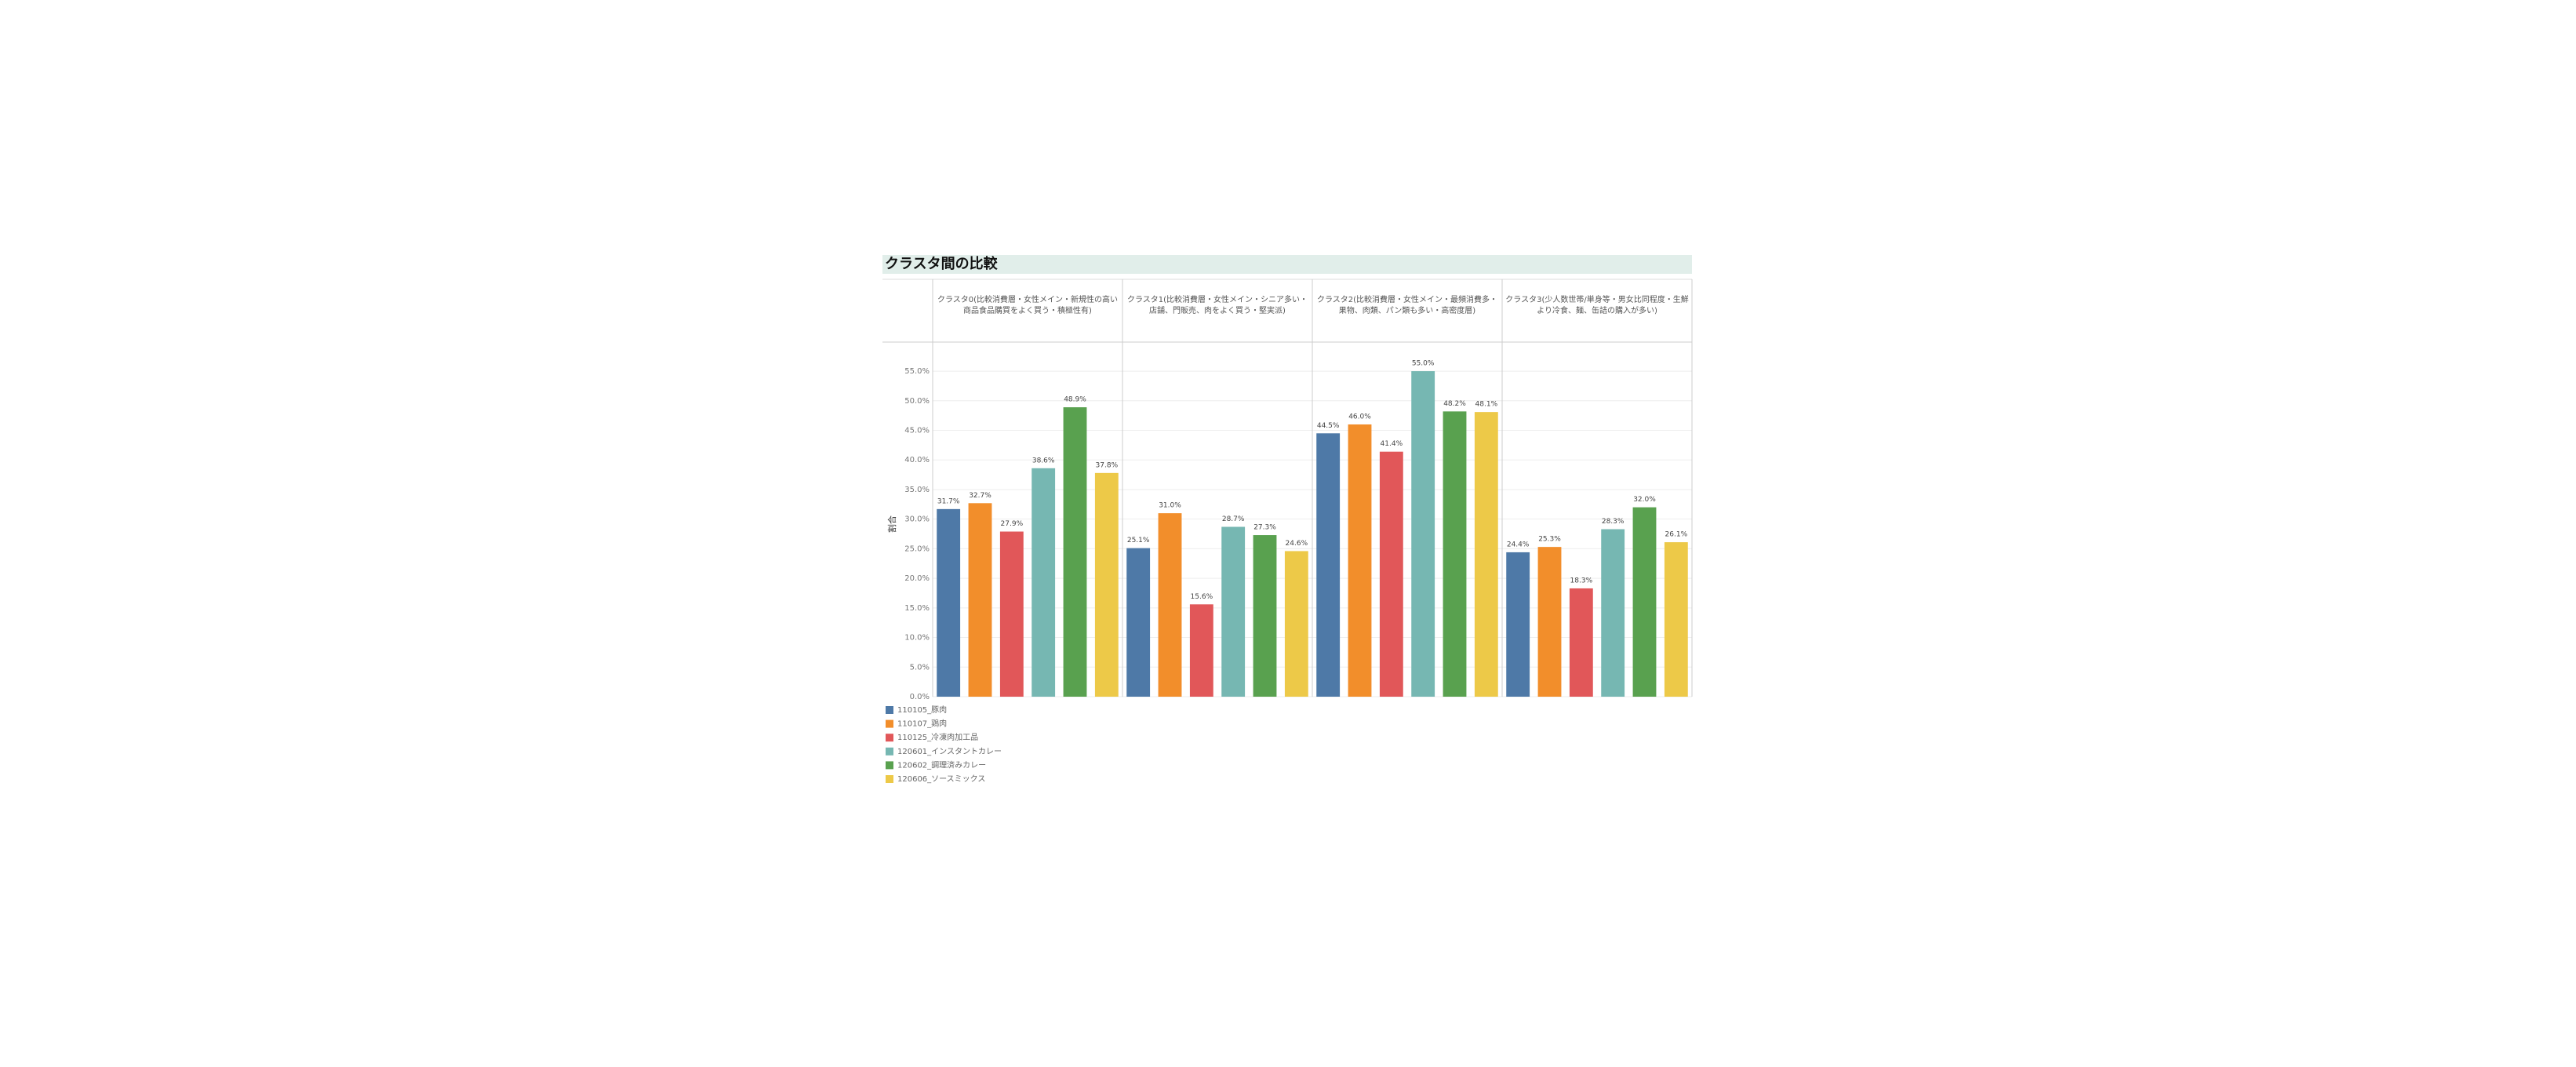  Describe the element at coordinates (917, 519) in the screenshot. I see `y-tick-label: 30.0%` at that location.